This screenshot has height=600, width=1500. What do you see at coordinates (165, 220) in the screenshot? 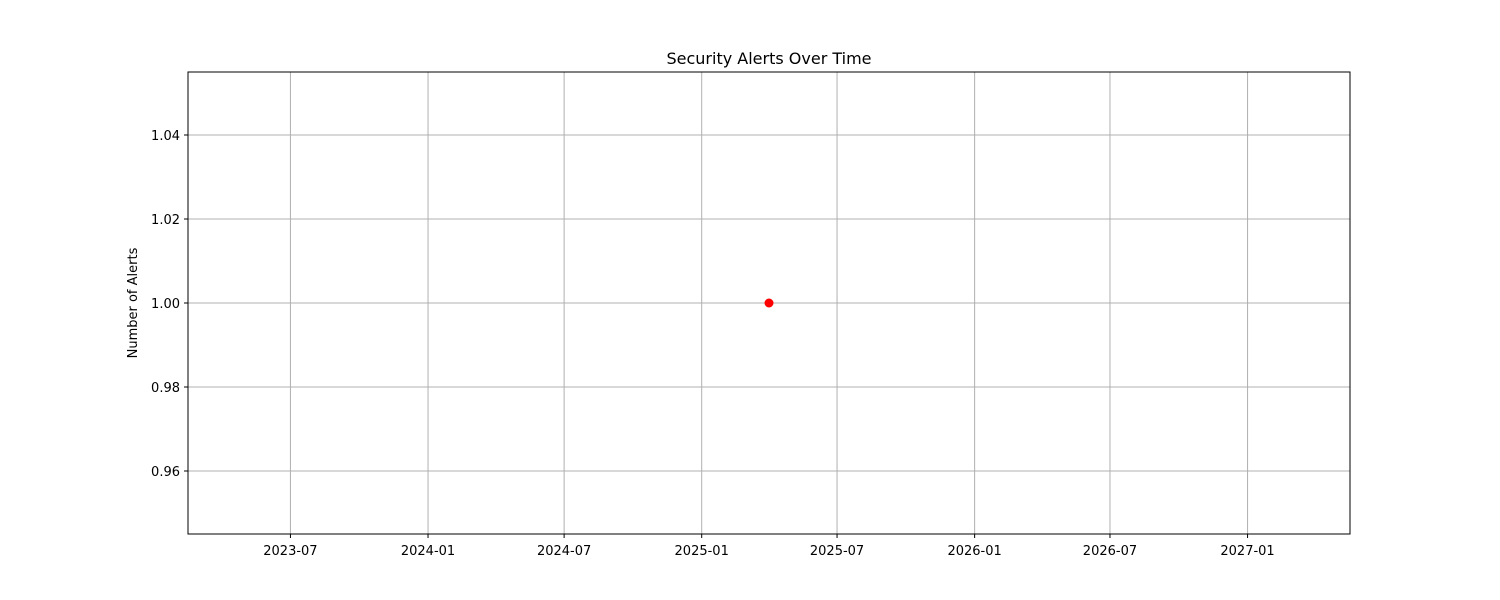
I see `y-tick-label: 1.02` at bounding box center [165, 220].